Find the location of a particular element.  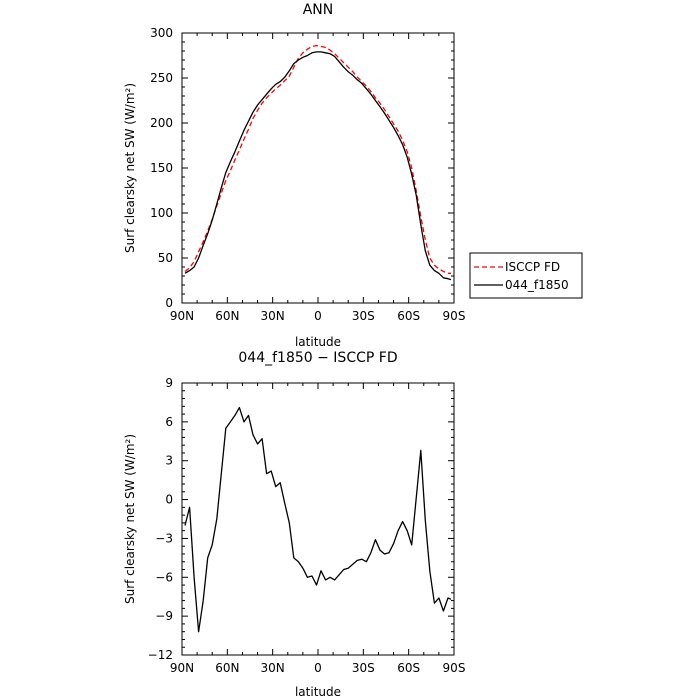

annual-mean-xlabel: latitude is located at coordinates (318, 342).